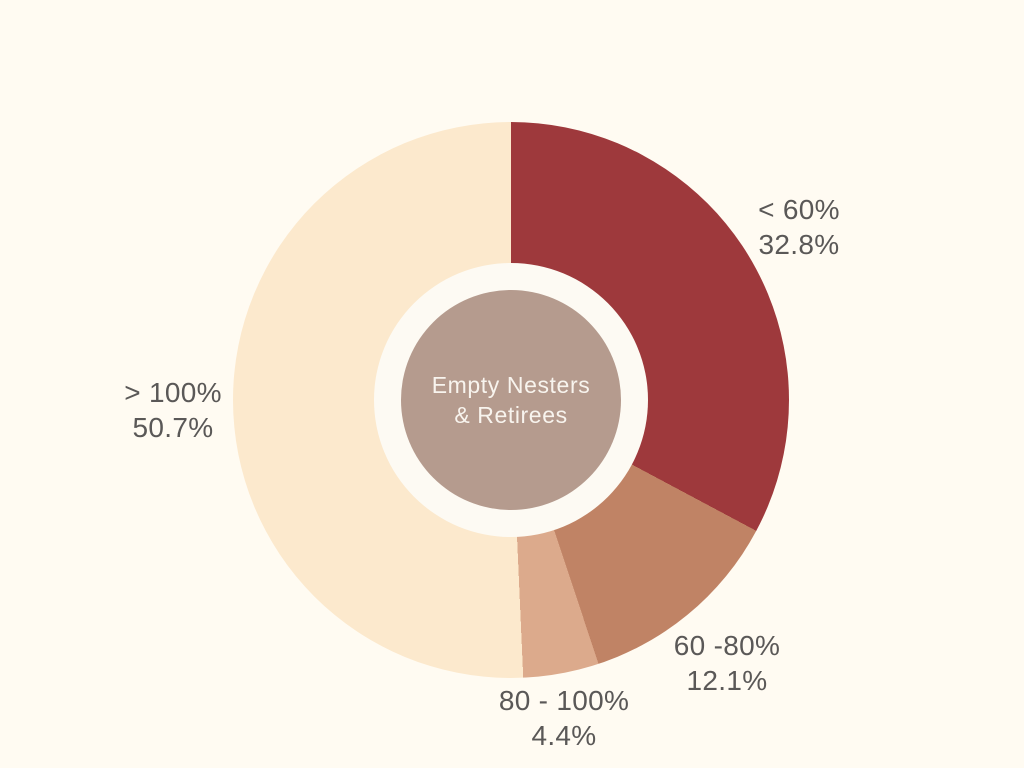  What do you see at coordinates (799, 209) in the screenshot?
I see `slice-range-label: < 60%` at bounding box center [799, 209].